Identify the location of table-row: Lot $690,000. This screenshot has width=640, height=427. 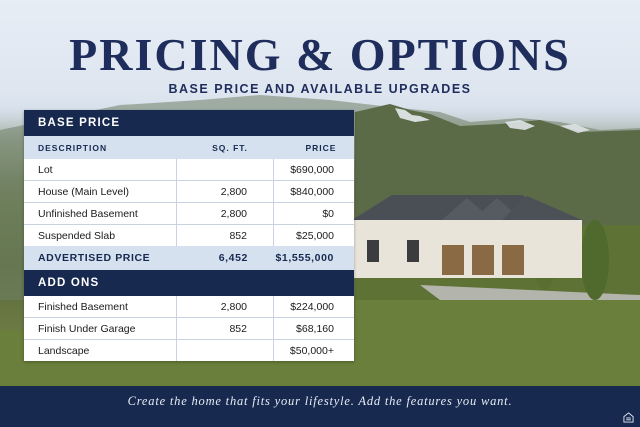
(189, 170).